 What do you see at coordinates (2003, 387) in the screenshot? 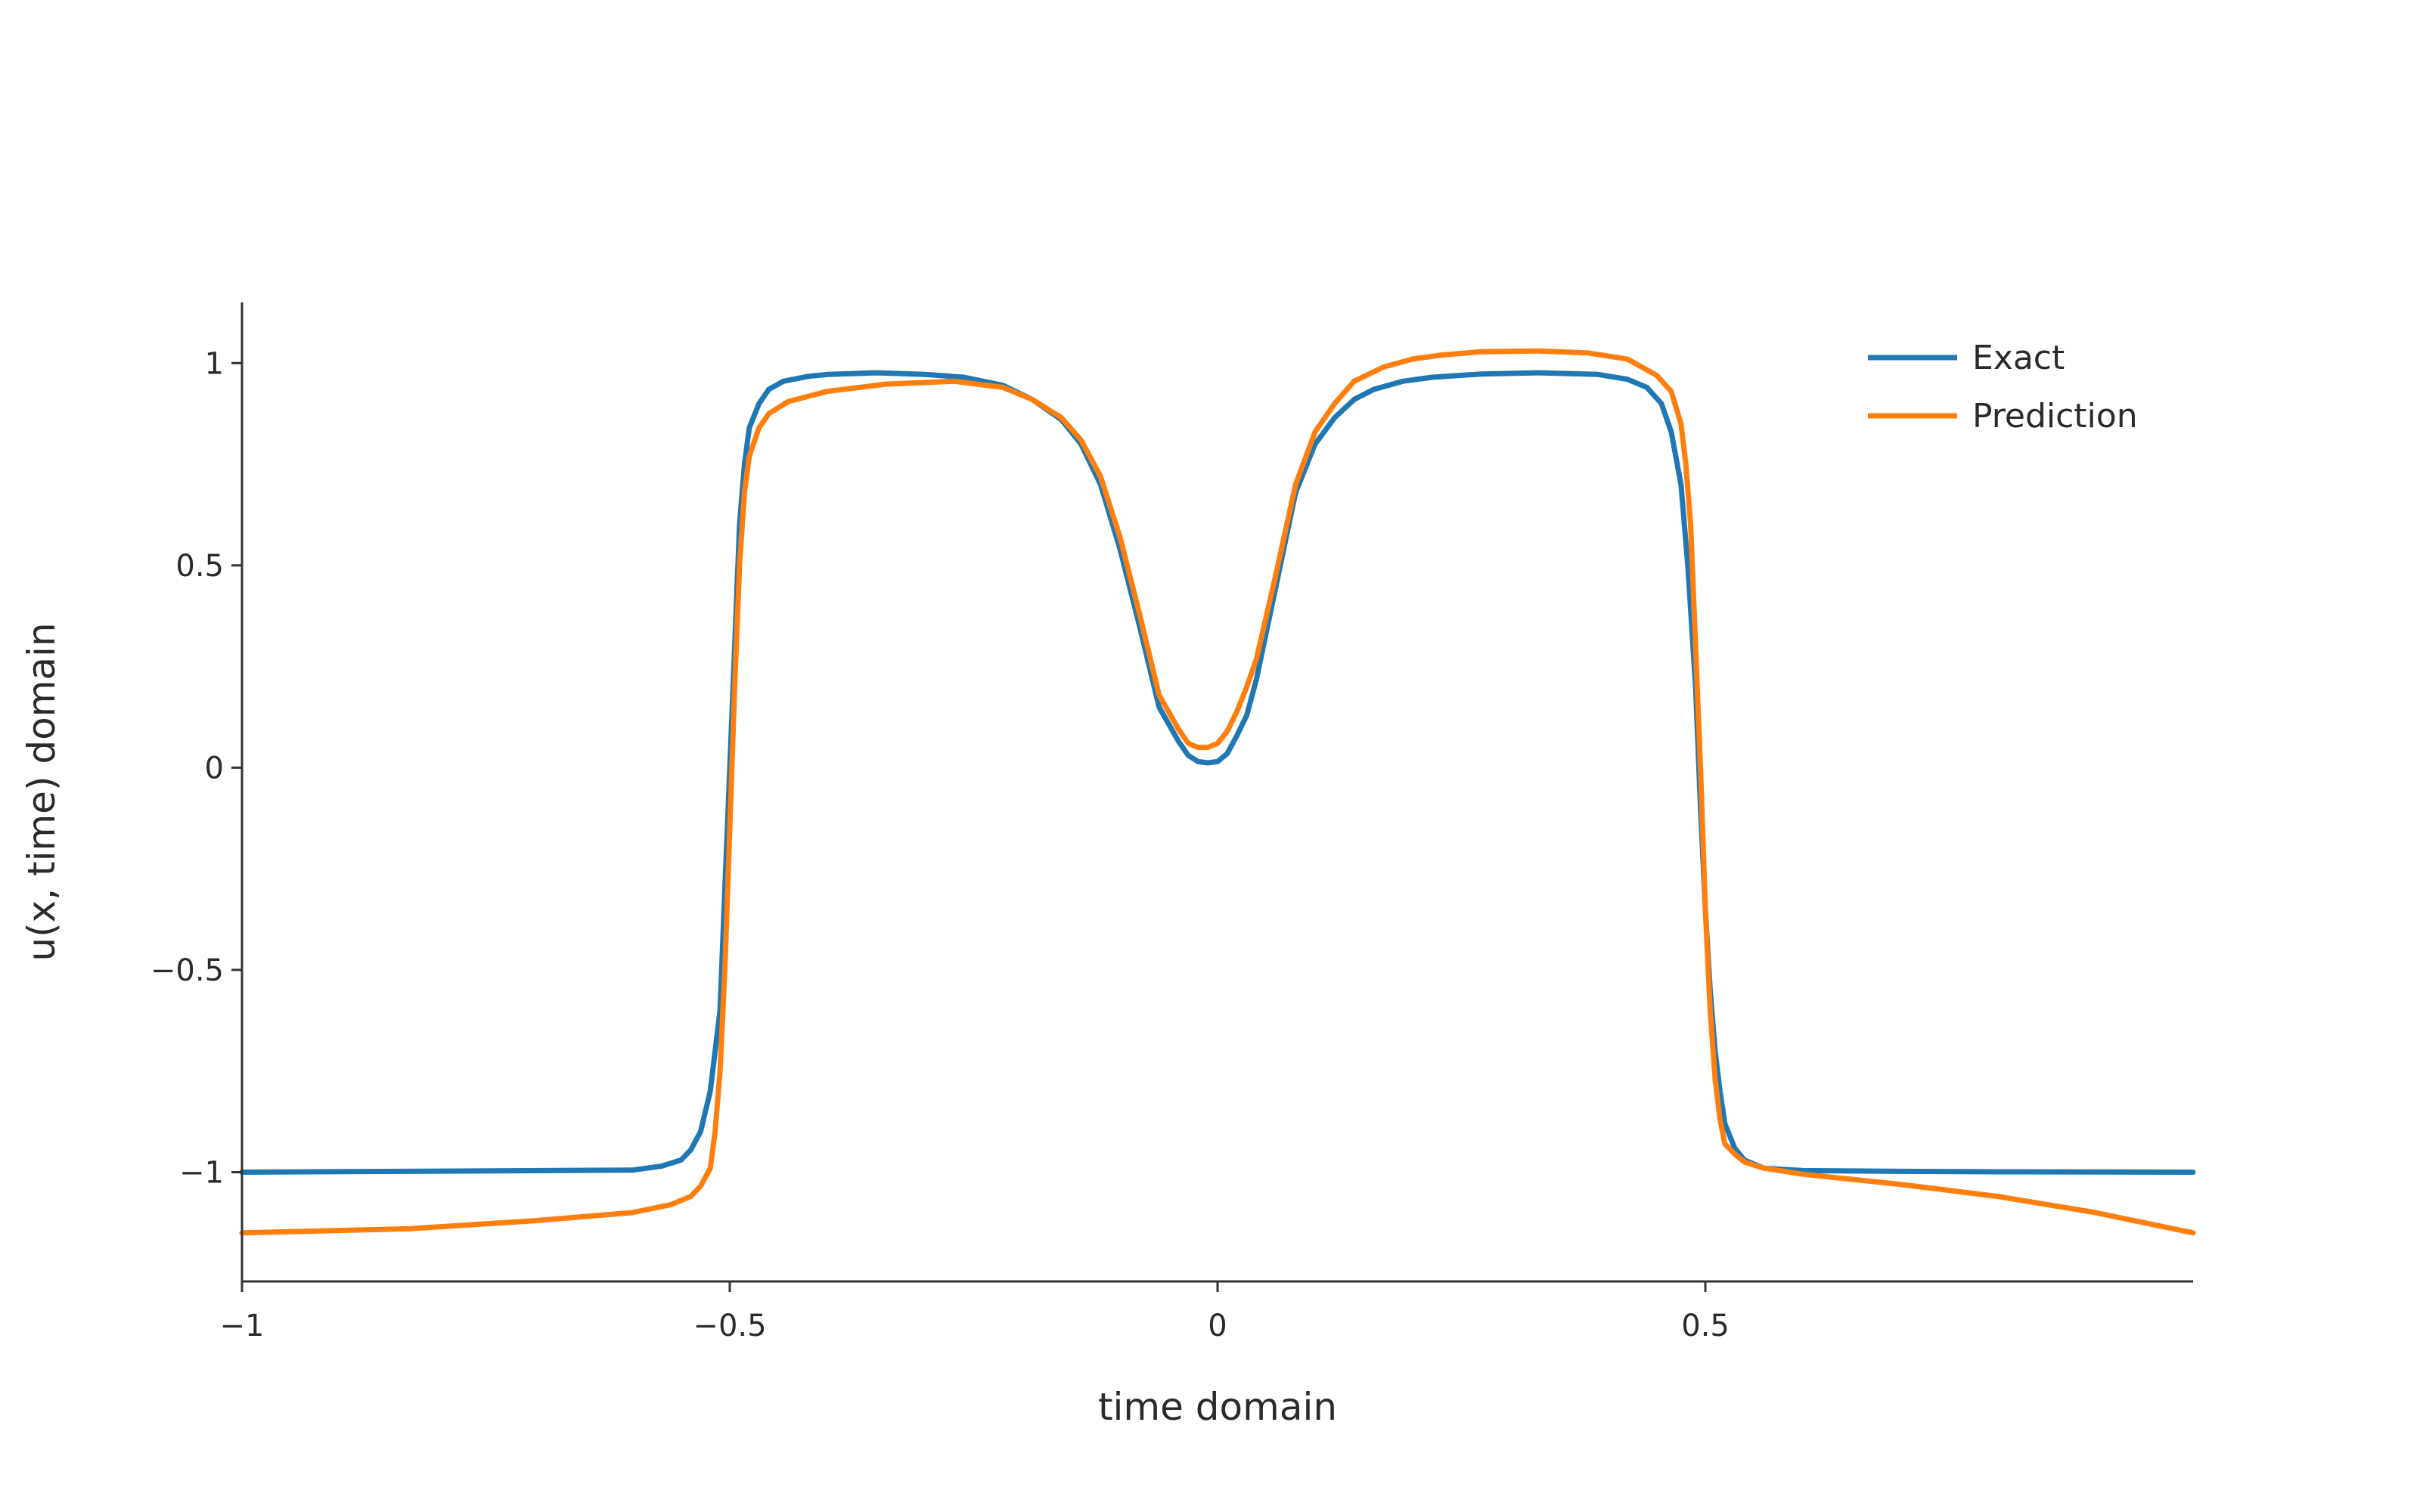
I see `legend: Exact Prediction` at bounding box center [2003, 387].